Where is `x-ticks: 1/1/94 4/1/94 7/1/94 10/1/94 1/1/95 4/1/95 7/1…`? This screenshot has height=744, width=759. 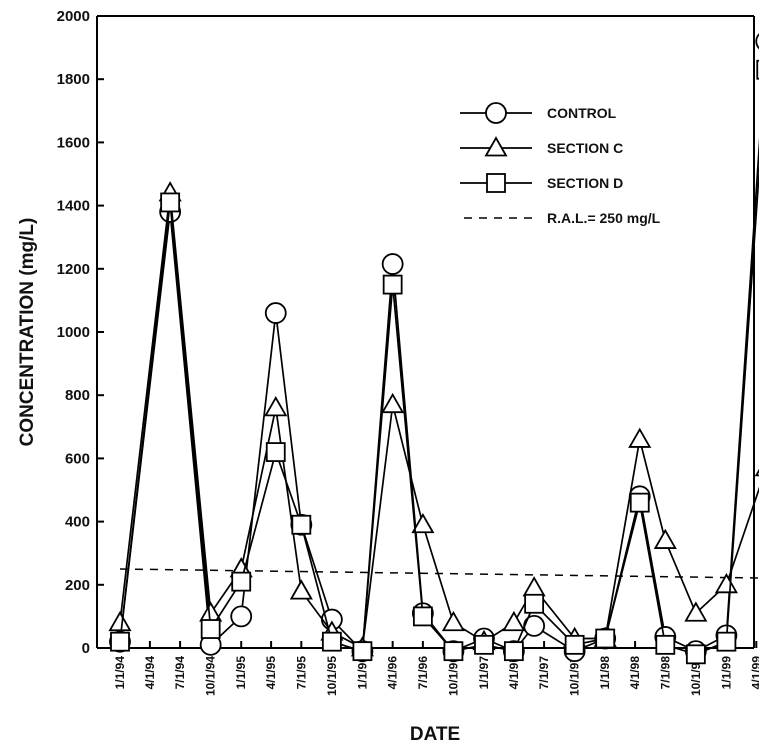 x-ticks: 1/1/94 4/1/94 7/1/94 10/1/94 1/1/95 4/1/95 7/1… is located at coordinates (436, 668).